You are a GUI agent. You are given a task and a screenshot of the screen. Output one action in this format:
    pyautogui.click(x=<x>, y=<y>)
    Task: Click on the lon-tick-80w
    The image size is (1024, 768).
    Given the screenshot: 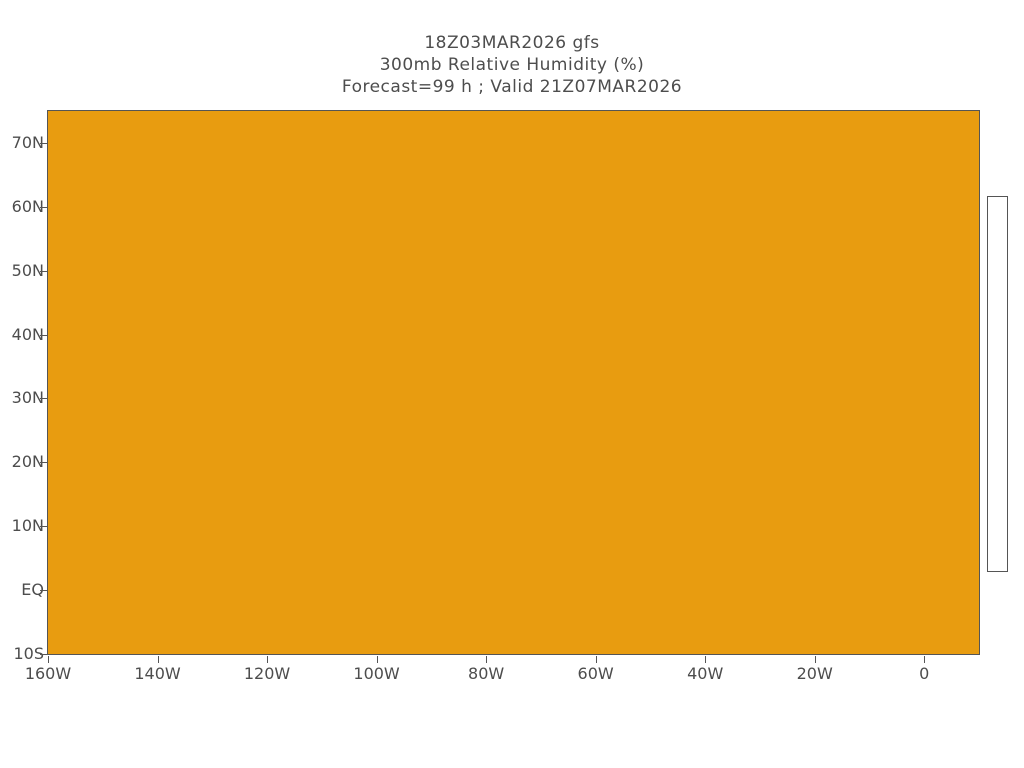 What is the action you would take?
    pyautogui.click(x=486, y=659)
    